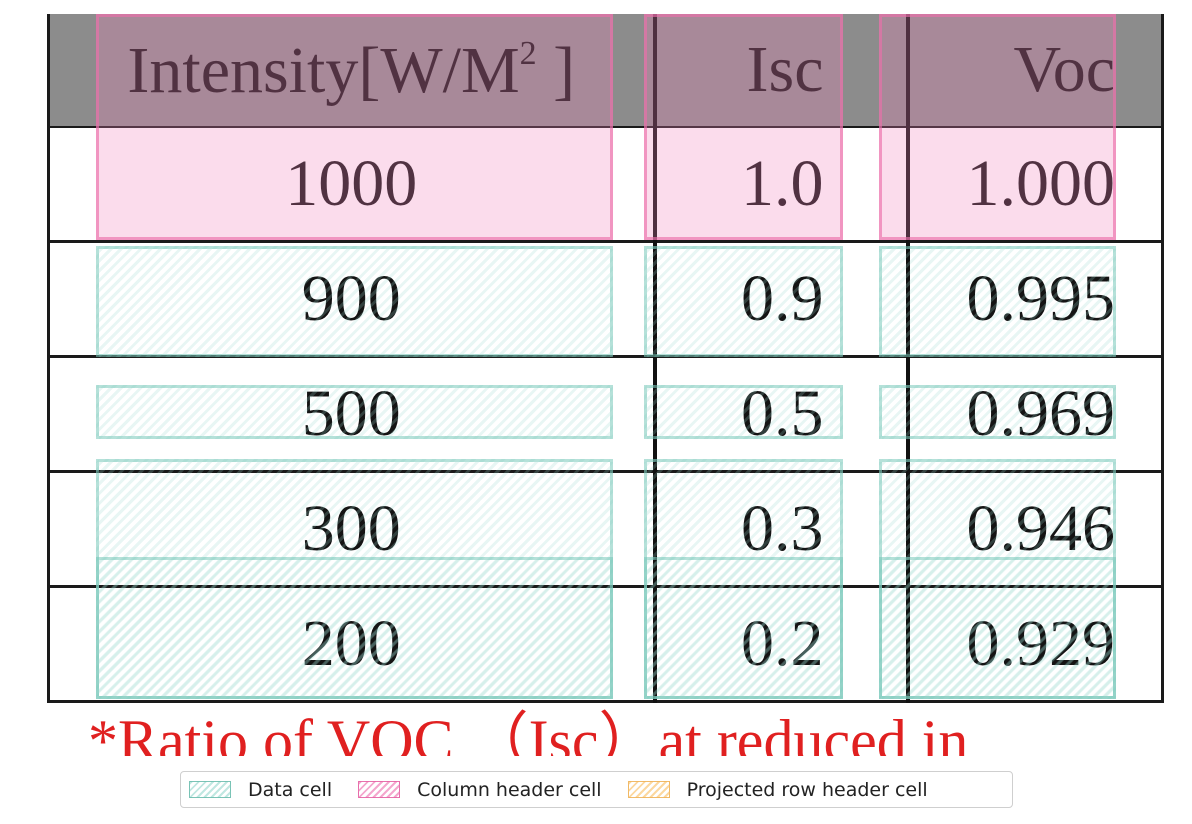 This screenshot has height=824, width=1192. What do you see at coordinates (807, 789) in the screenshot?
I see `legend-label: Projected row header cell` at bounding box center [807, 789].